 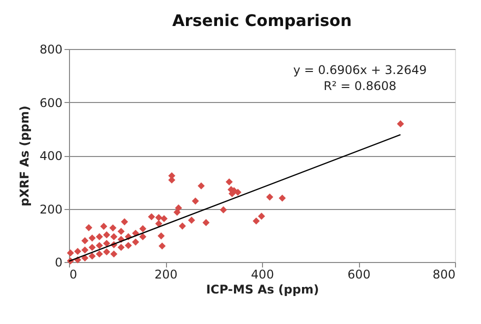 I want to click on x-tick-label: 200, so click(x=166, y=275).